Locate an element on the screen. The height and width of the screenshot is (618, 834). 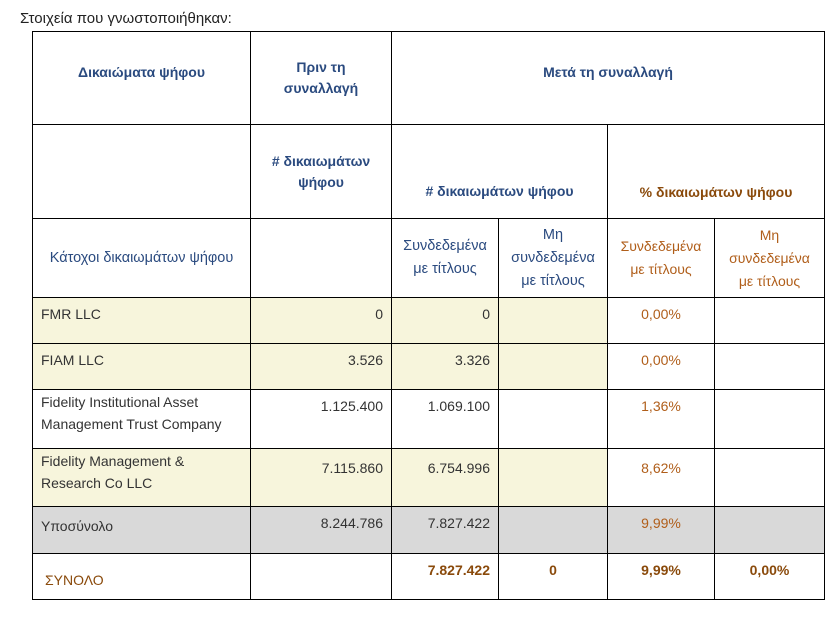
subtotal-pct-linked: 9,99% is located at coordinates (661, 530).